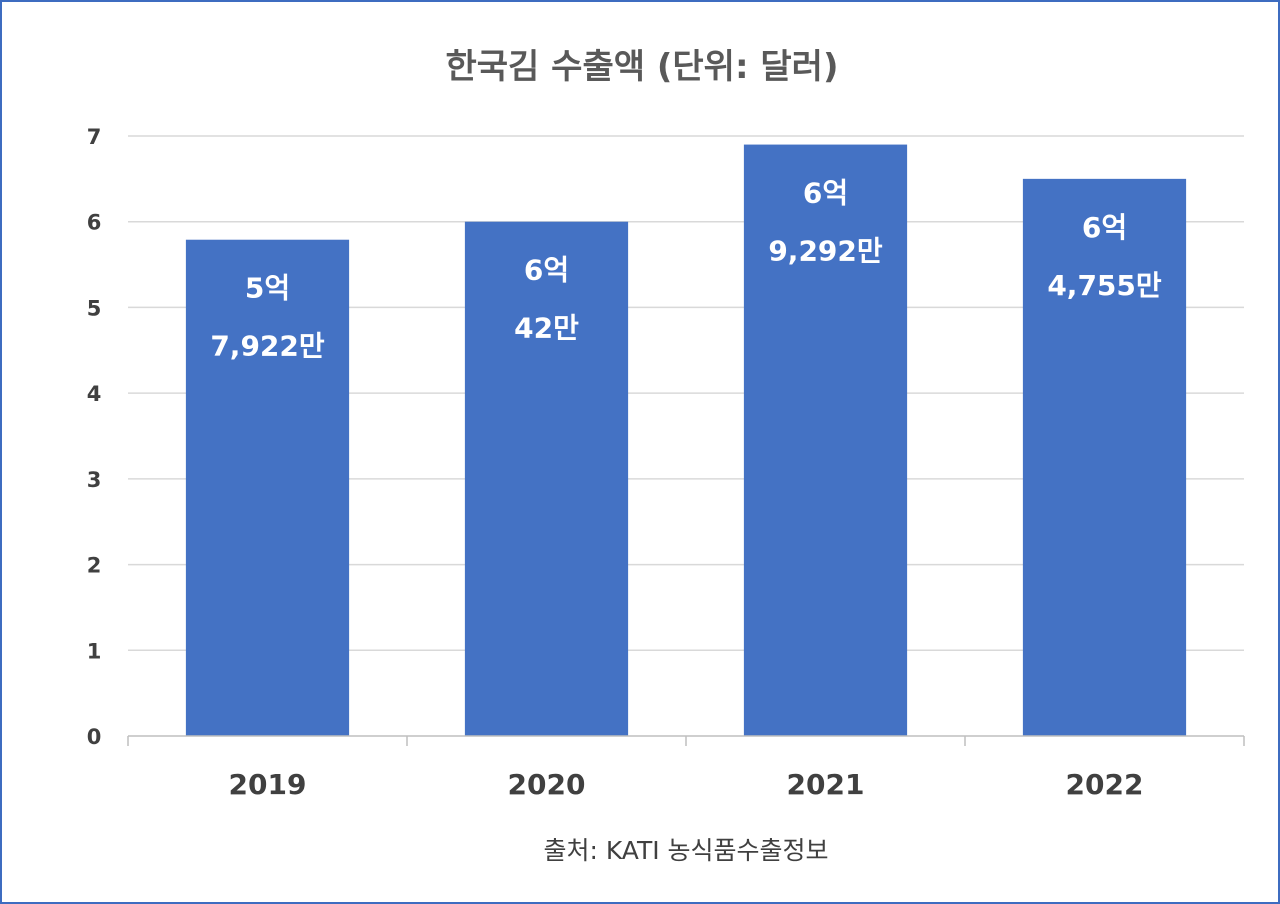 The image size is (1280, 904). Describe the element at coordinates (94, 394) in the screenshot. I see `y-tick-label: 4` at that location.